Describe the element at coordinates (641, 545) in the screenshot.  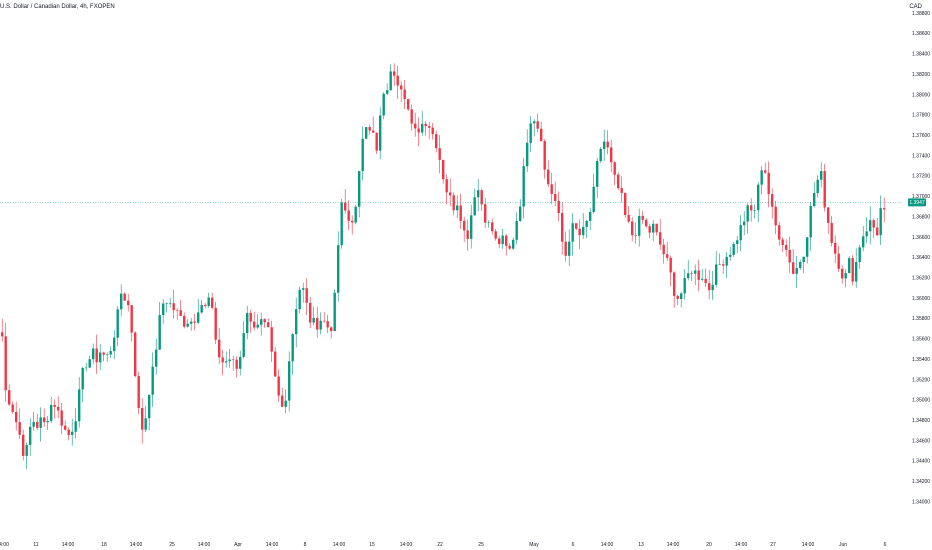
I see `x-tick-label: 13` at that location.